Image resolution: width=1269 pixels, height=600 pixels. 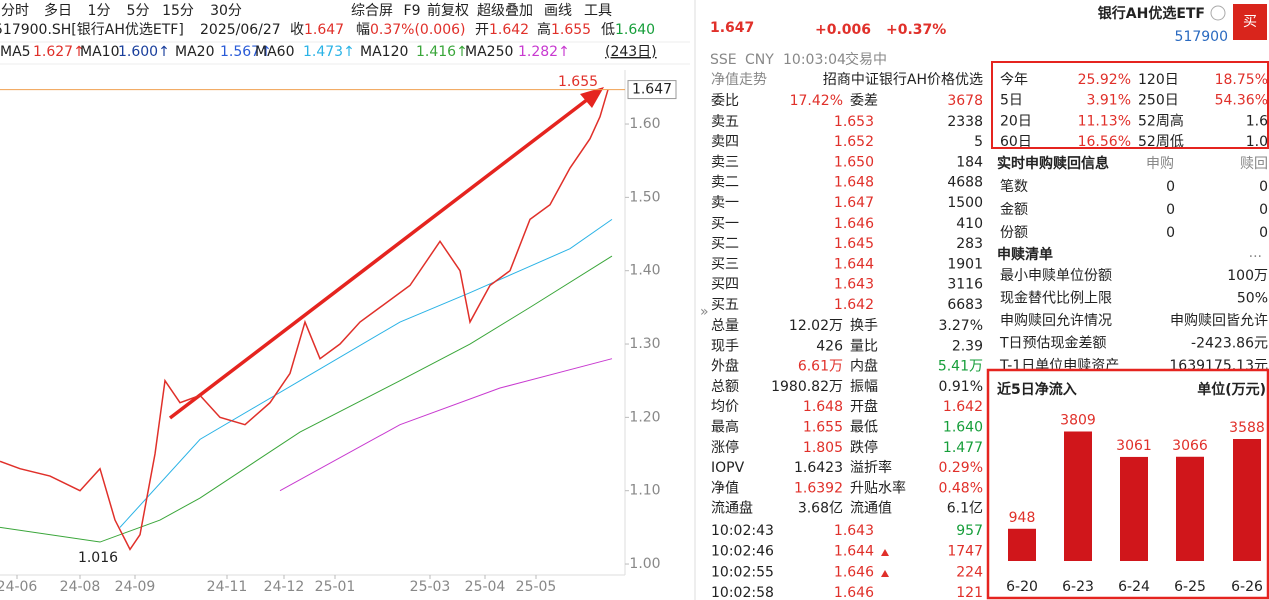 What do you see at coordinates (598, 11) in the screenshot?
I see `toolbar-tool: 工具` at bounding box center [598, 11].